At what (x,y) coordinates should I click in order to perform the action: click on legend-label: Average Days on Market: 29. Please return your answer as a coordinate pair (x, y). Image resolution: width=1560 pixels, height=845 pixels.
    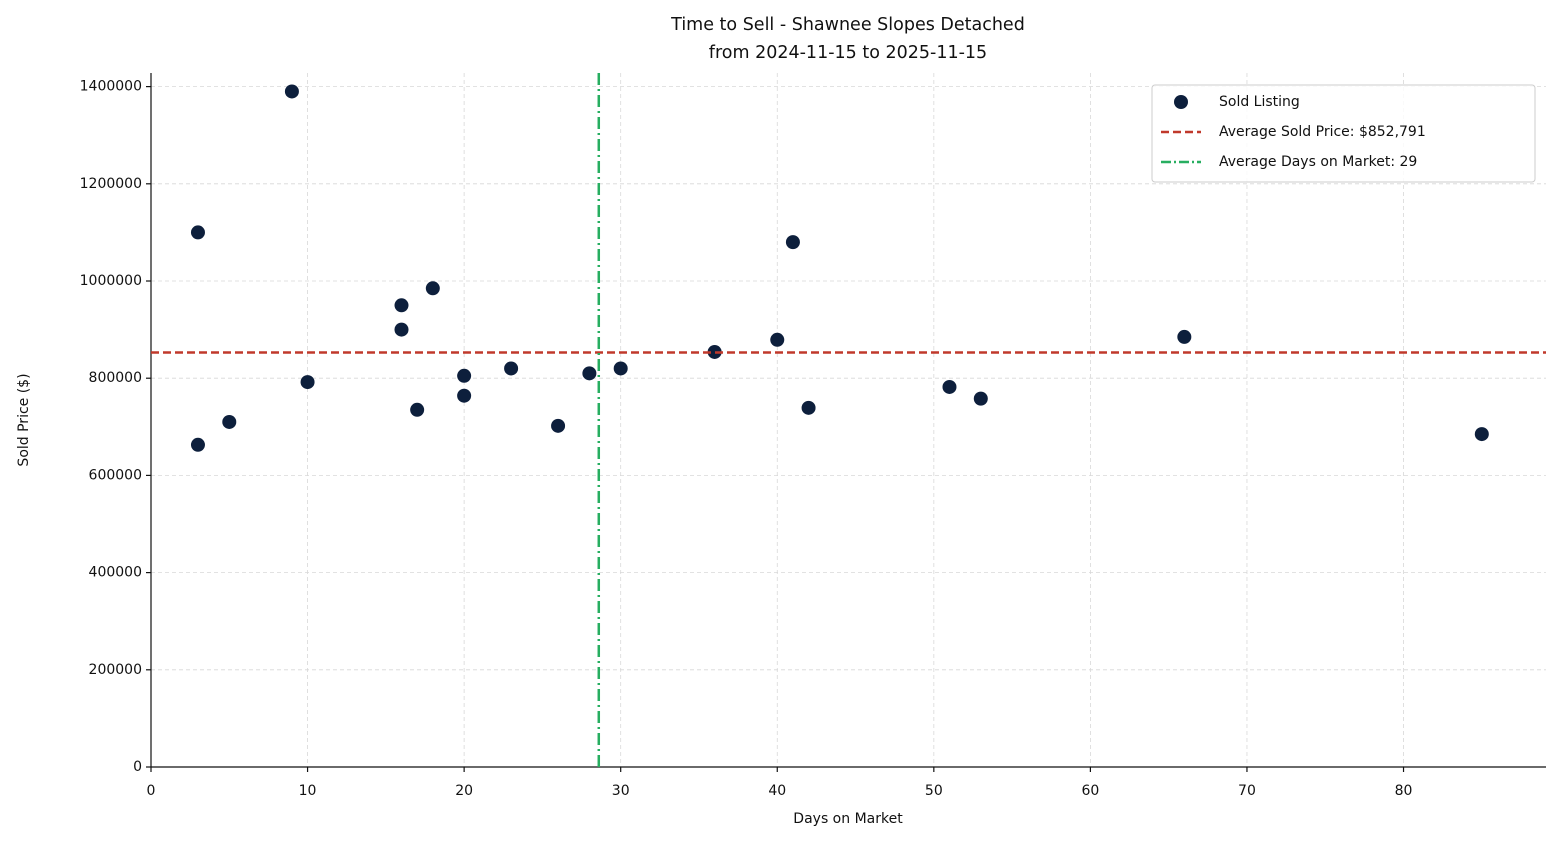
    Looking at the image, I should click on (1318, 162).